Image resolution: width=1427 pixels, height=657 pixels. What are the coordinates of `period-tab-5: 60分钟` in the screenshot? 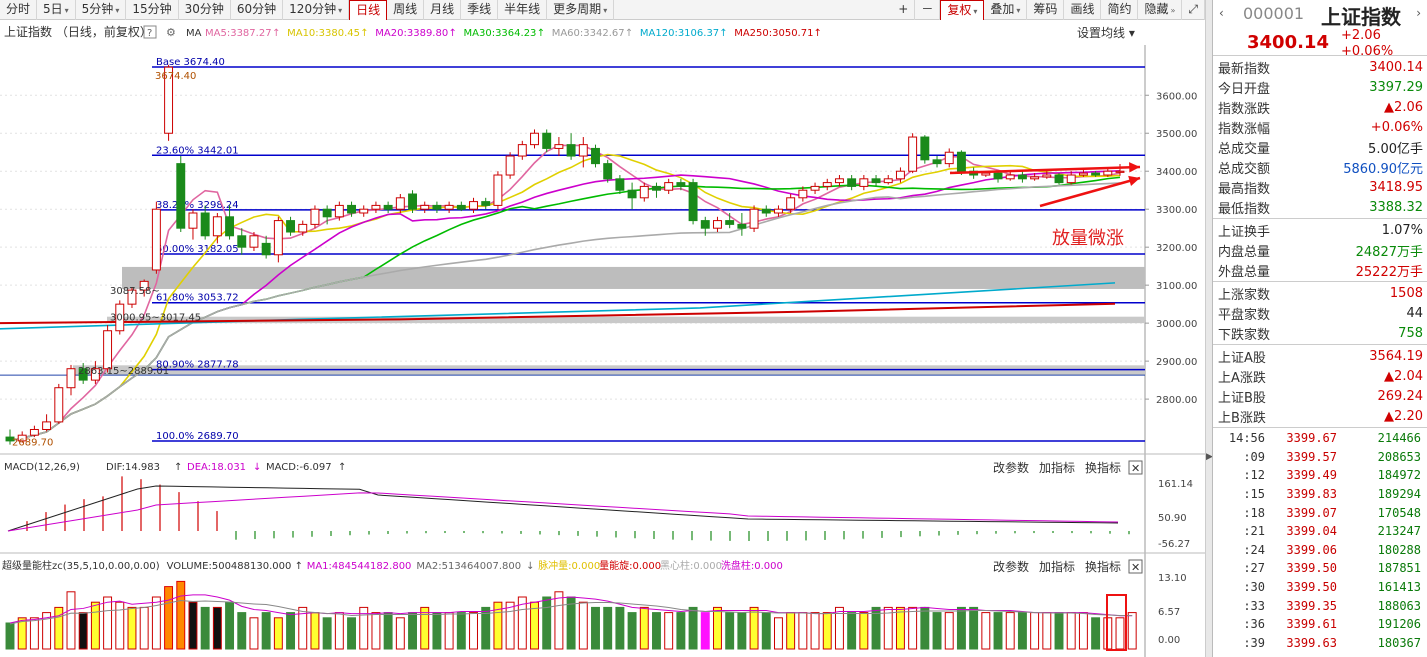 It's located at (257, 10).